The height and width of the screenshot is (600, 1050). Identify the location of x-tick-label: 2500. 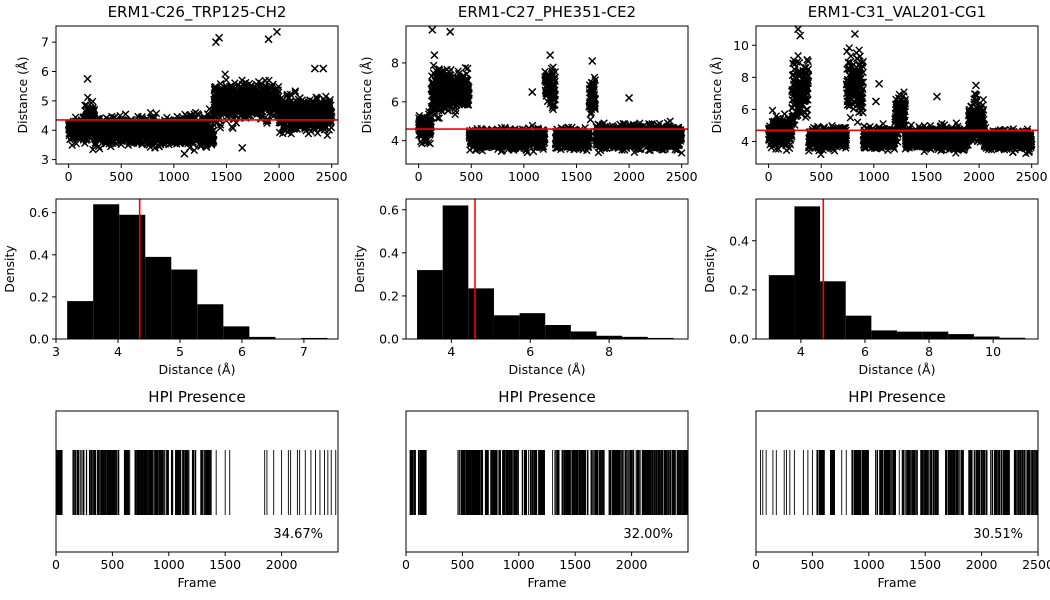
(332, 176).